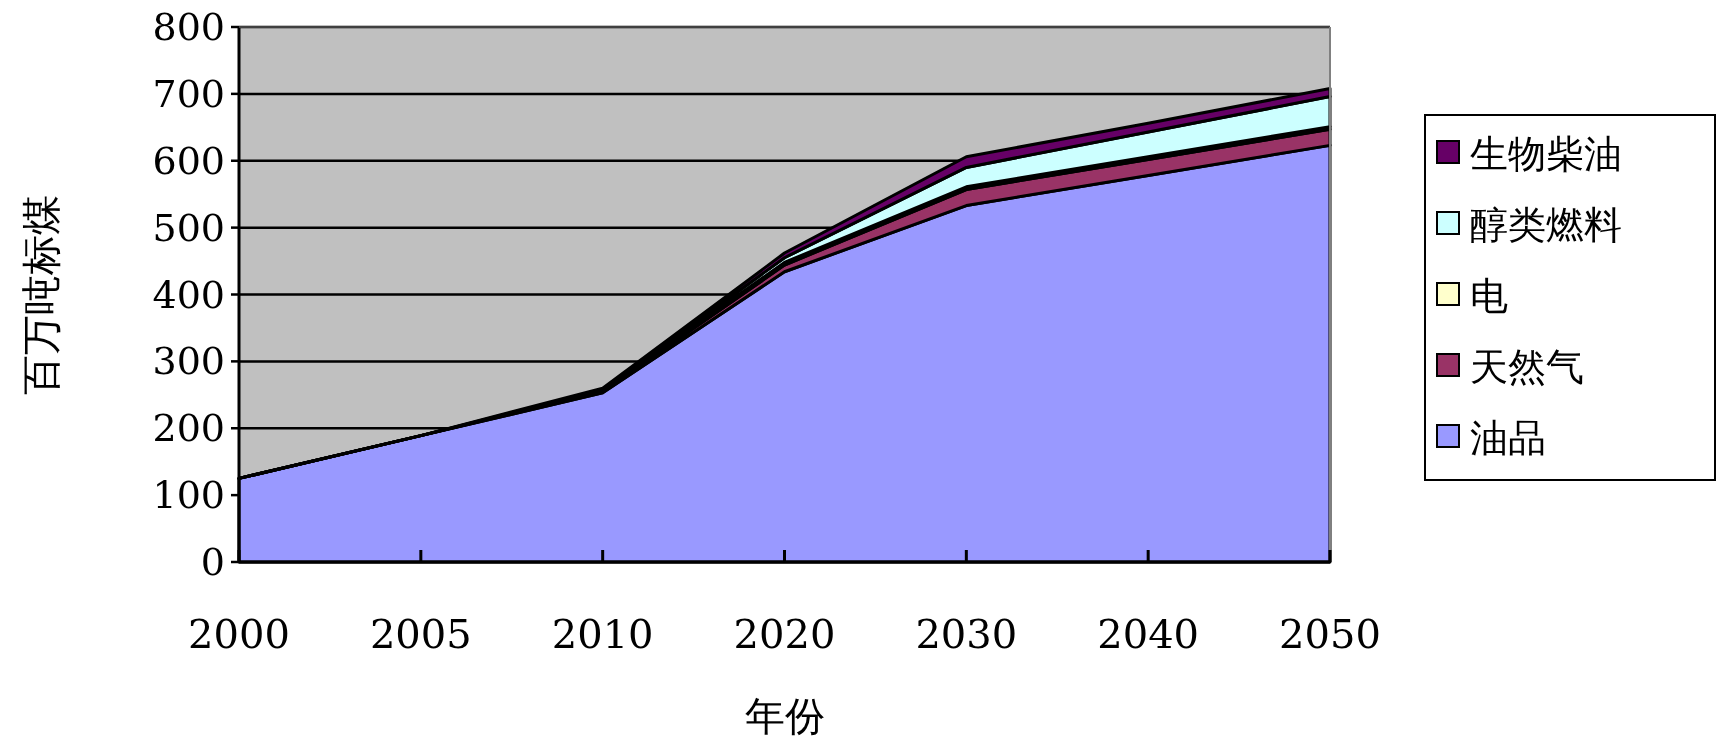  What do you see at coordinates (966, 634) in the screenshot?
I see `x-tick-label: 2030` at bounding box center [966, 634].